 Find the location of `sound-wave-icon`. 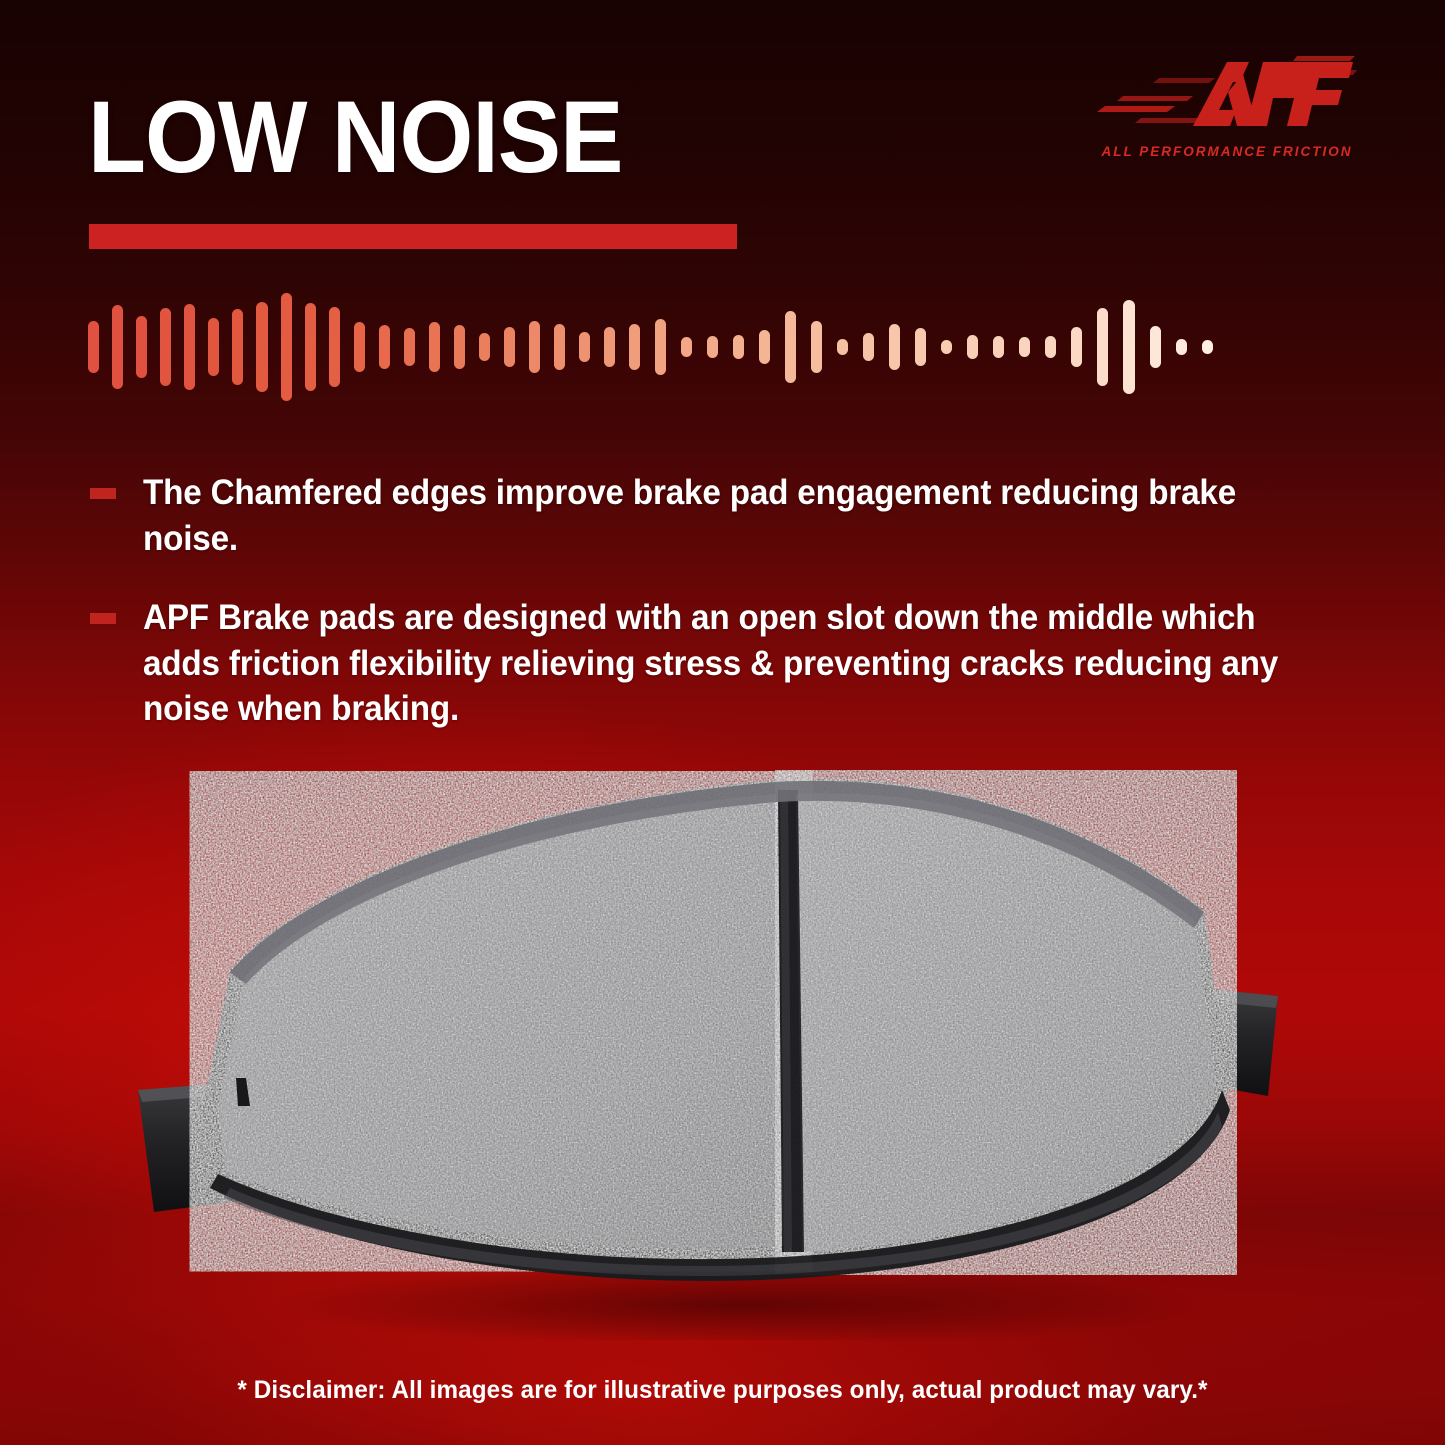

sound-wave-icon is located at coordinates (663, 347).